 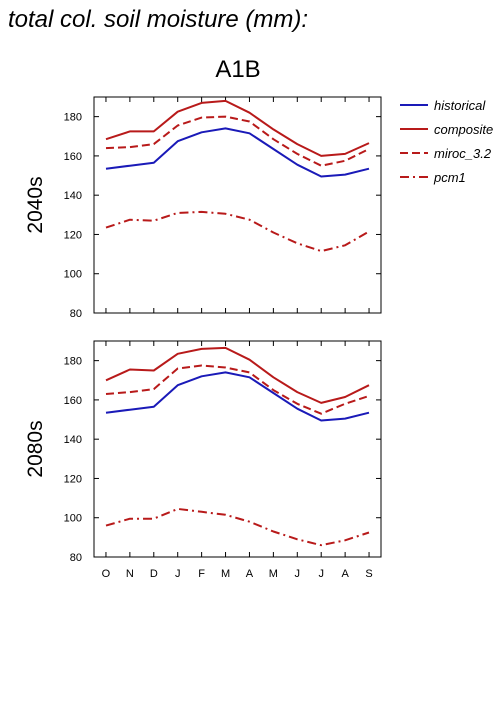 What do you see at coordinates (238, 69) in the screenshot?
I see `scenario-title: A1B` at bounding box center [238, 69].